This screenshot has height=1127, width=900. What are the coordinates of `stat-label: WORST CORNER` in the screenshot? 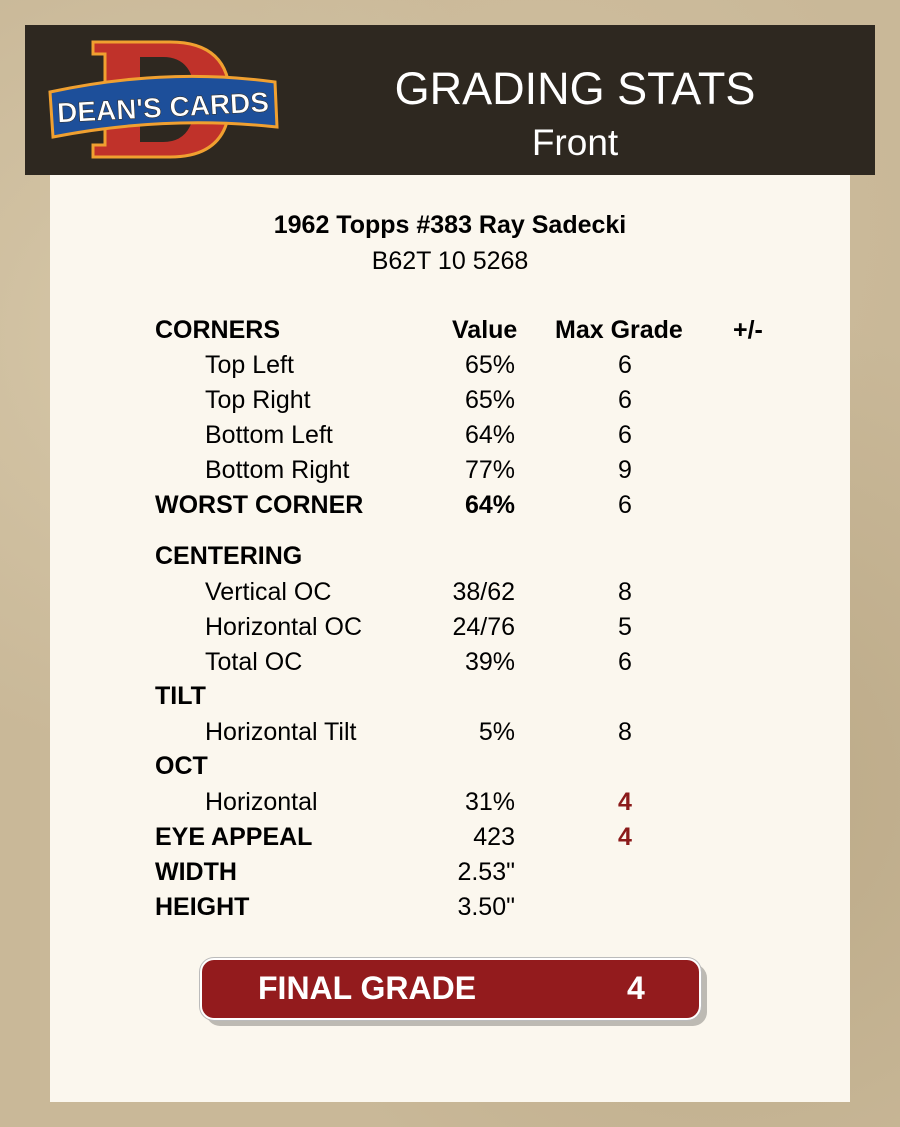 It's located at (259, 505).